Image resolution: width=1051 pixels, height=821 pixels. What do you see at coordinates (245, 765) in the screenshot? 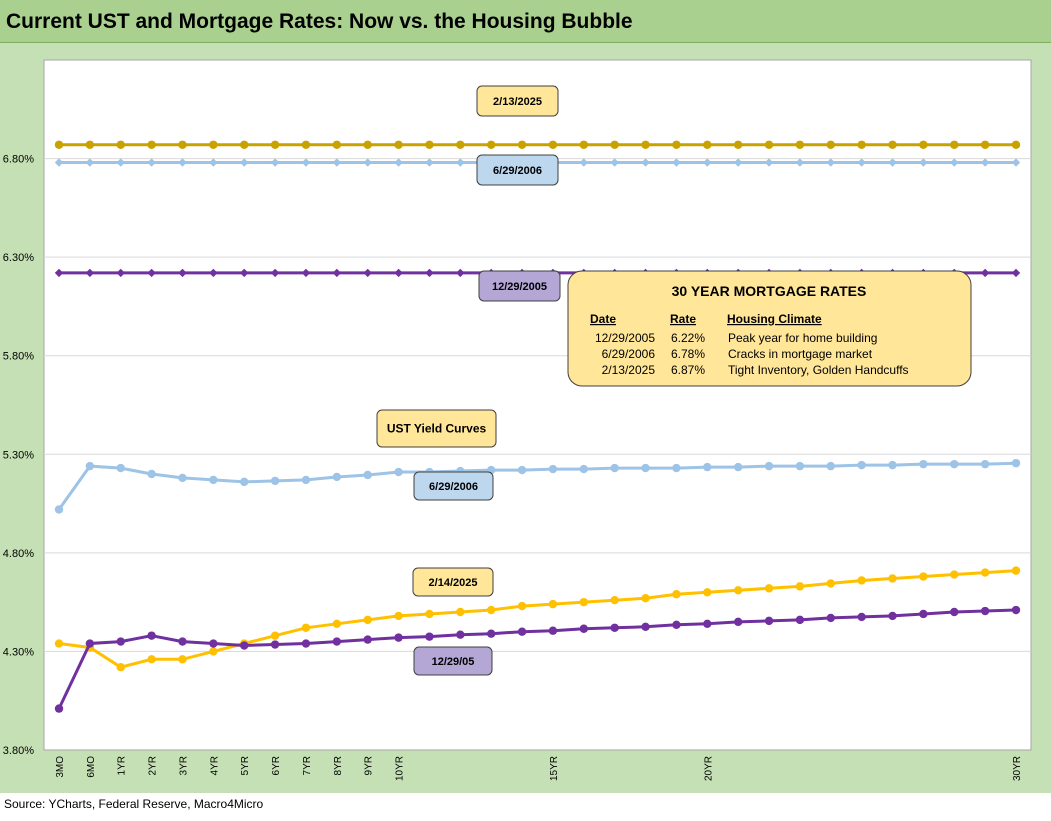
I see `x-tick-label: 5YR` at bounding box center [245, 765].